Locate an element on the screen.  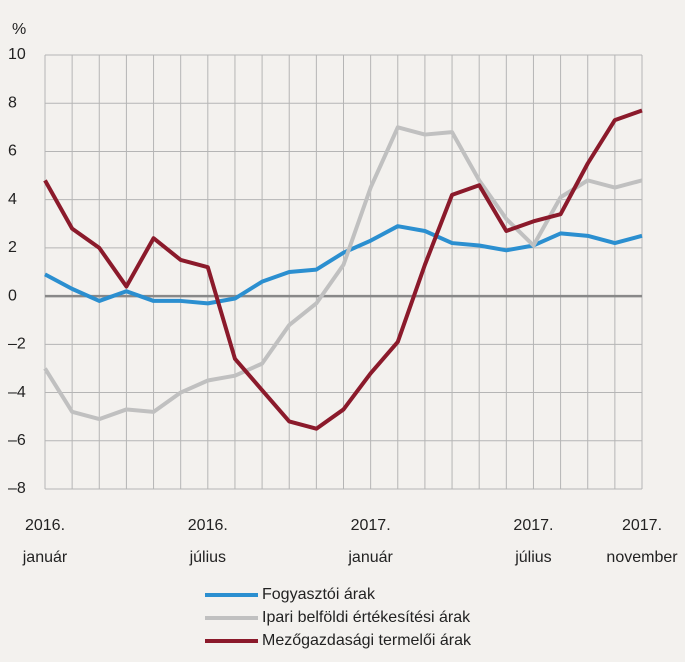
y-tick-label: 4 is located at coordinates (12, 199).